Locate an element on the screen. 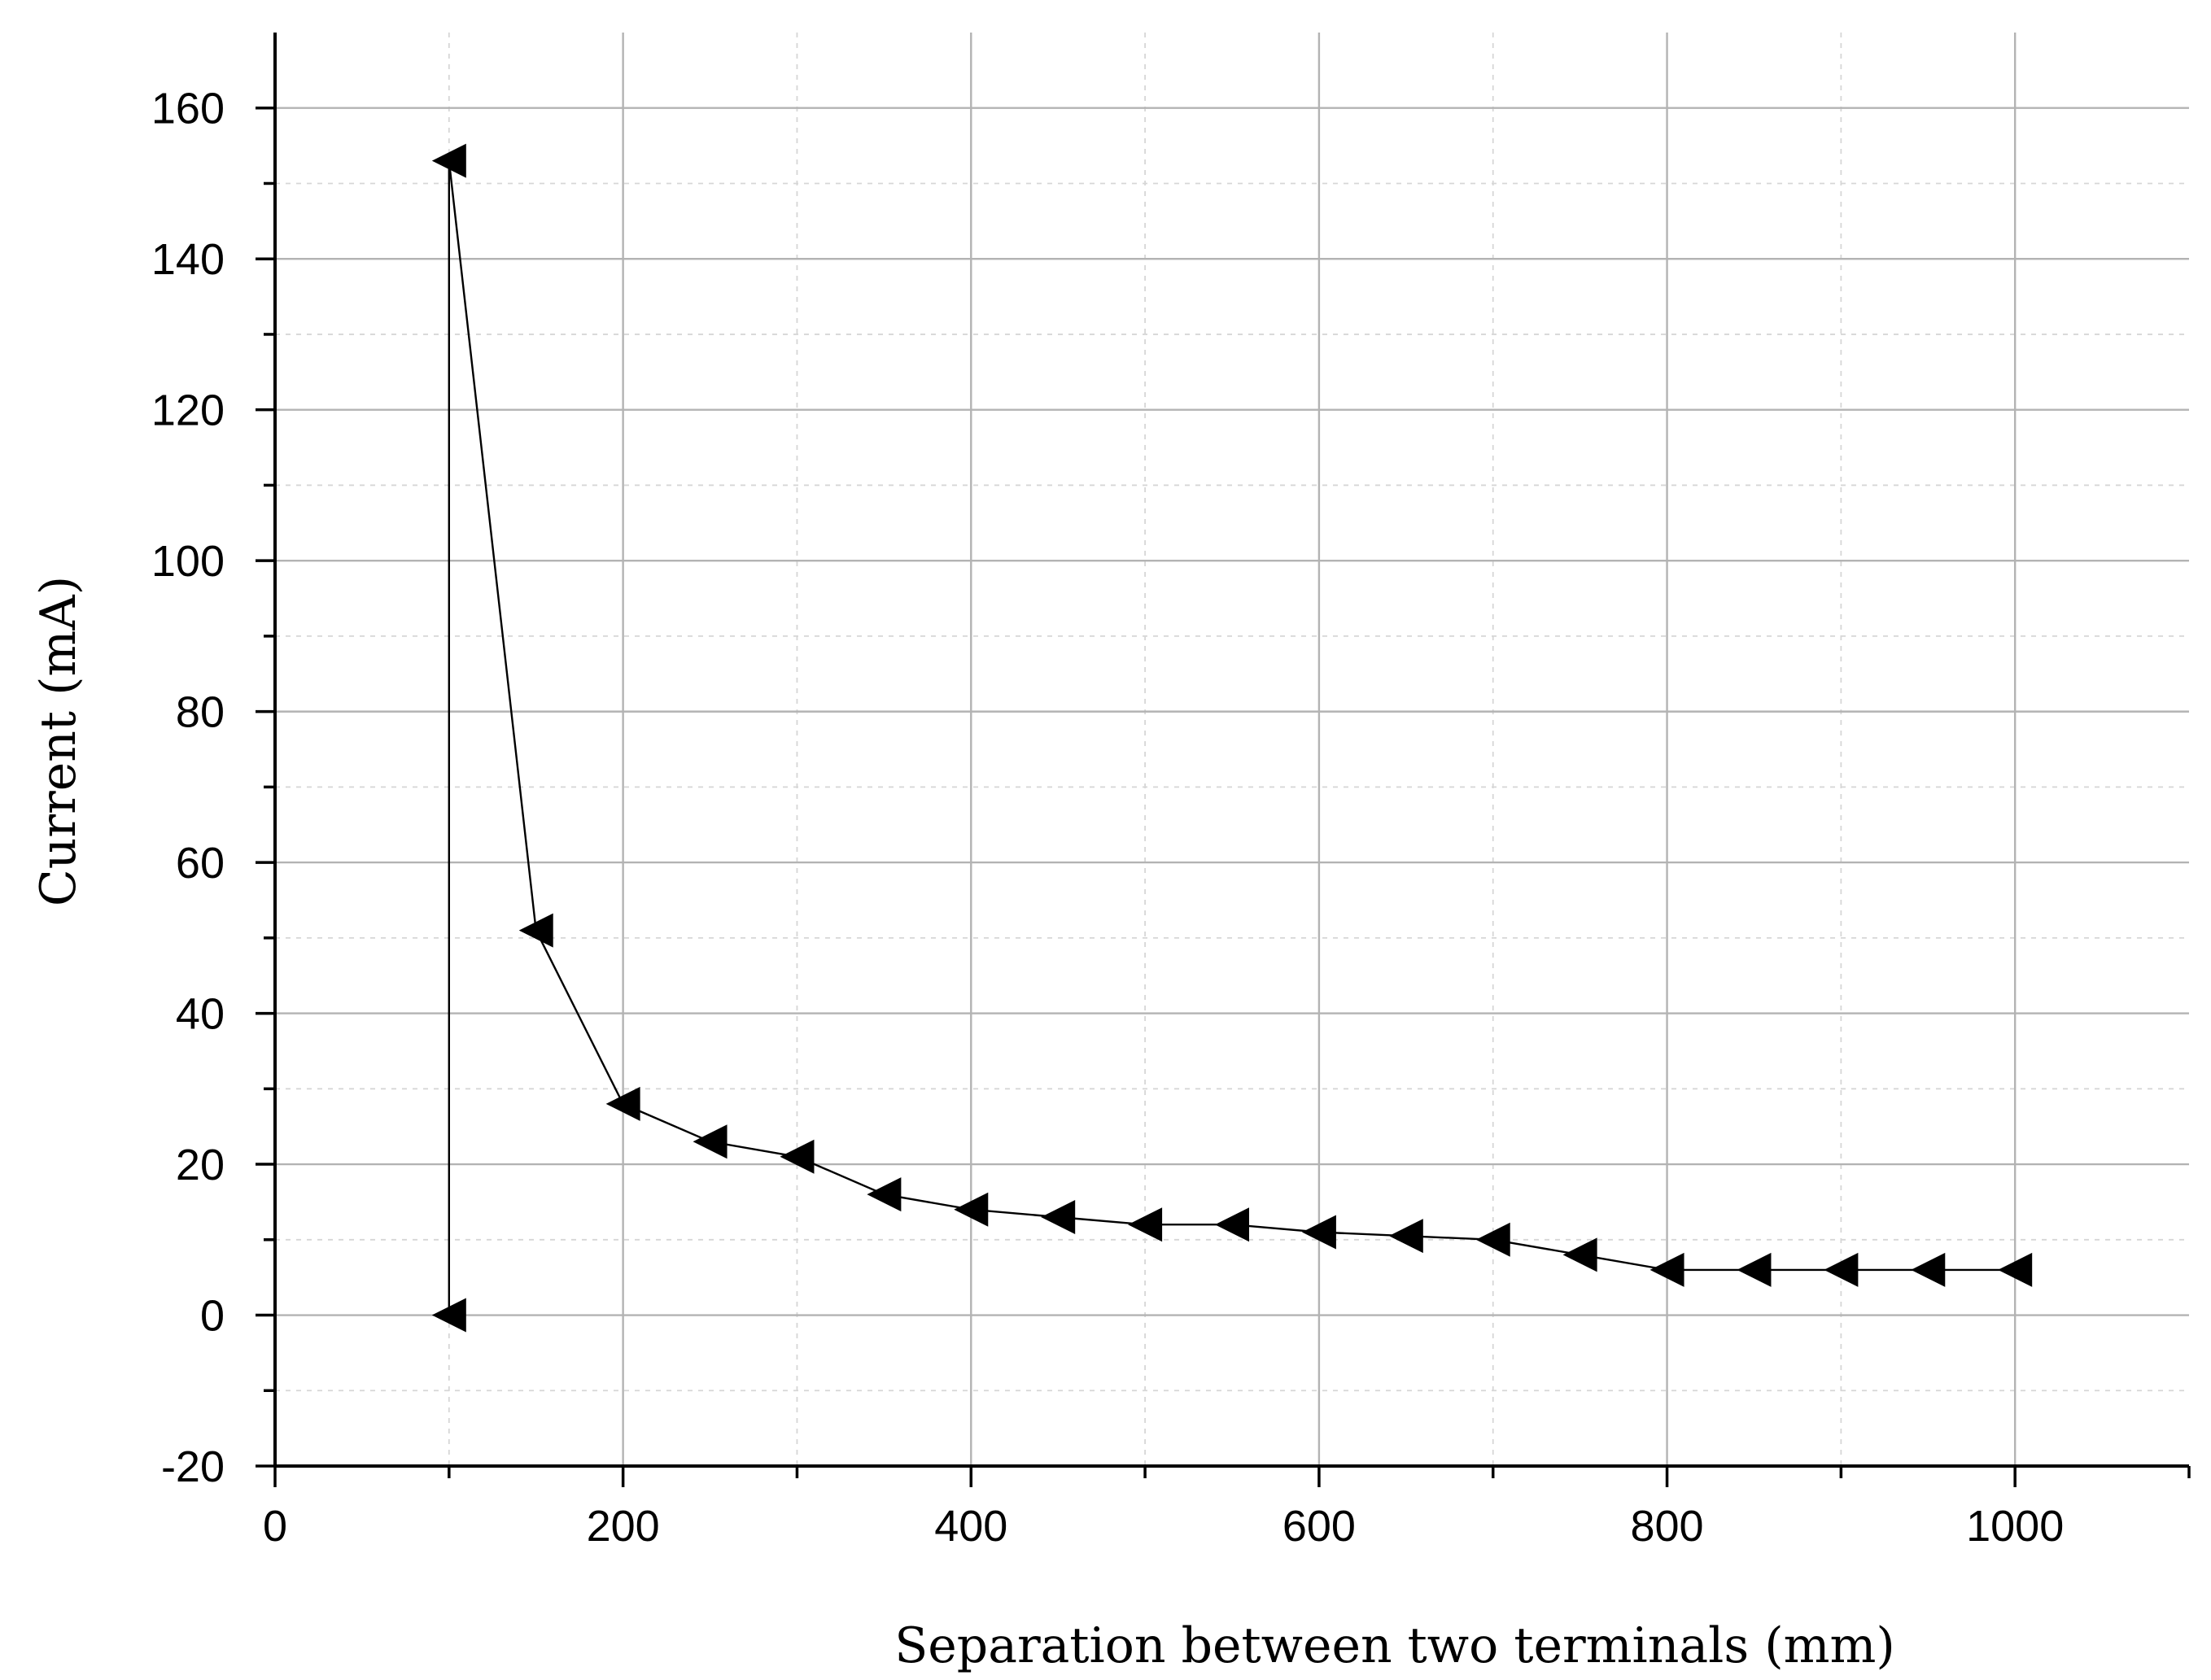  x-tick-label: 0 is located at coordinates (275, 1527).